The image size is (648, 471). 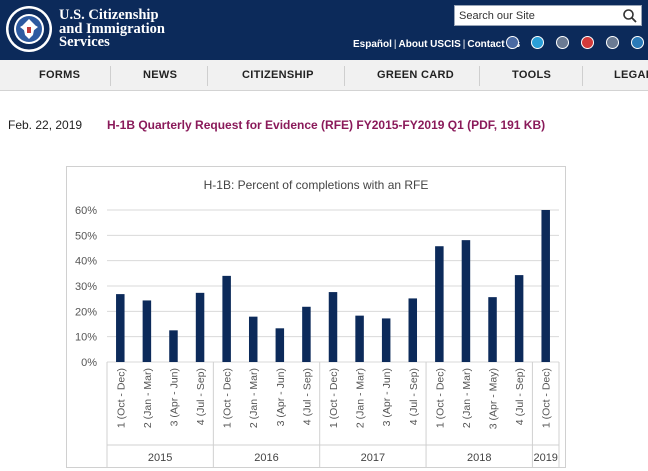 What do you see at coordinates (266, 458) in the screenshot?
I see `group-label: 2016` at bounding box center [266, 458].